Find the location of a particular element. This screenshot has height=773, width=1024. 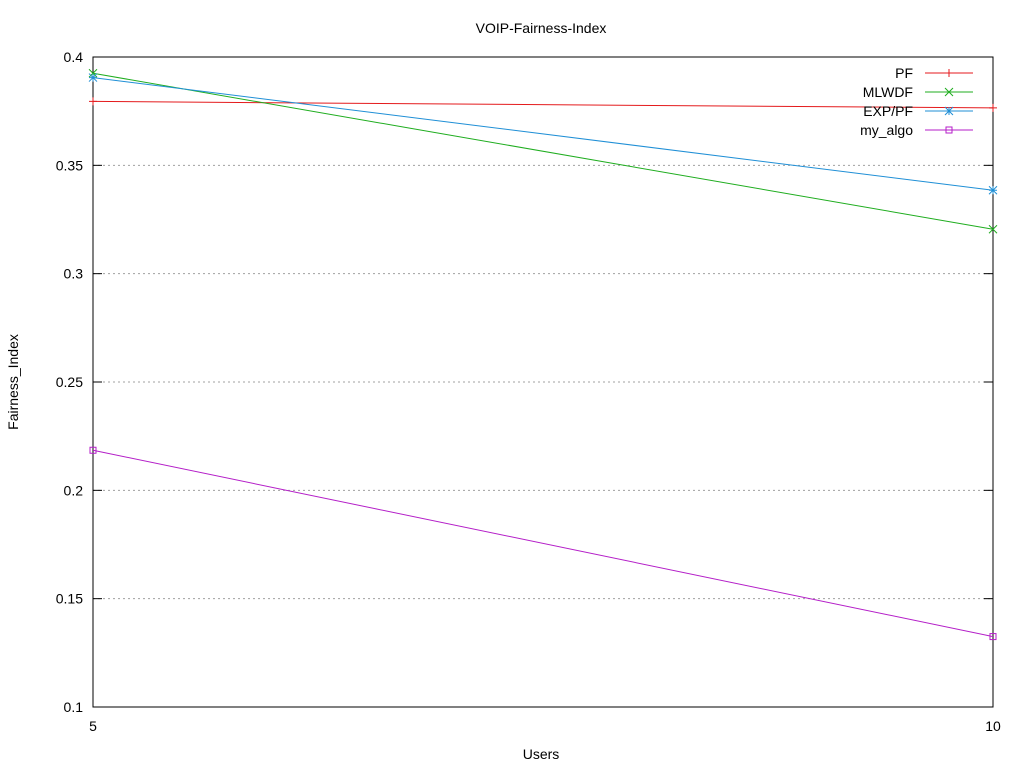

legend-label: my_algo is located at coordinates (886, 130).